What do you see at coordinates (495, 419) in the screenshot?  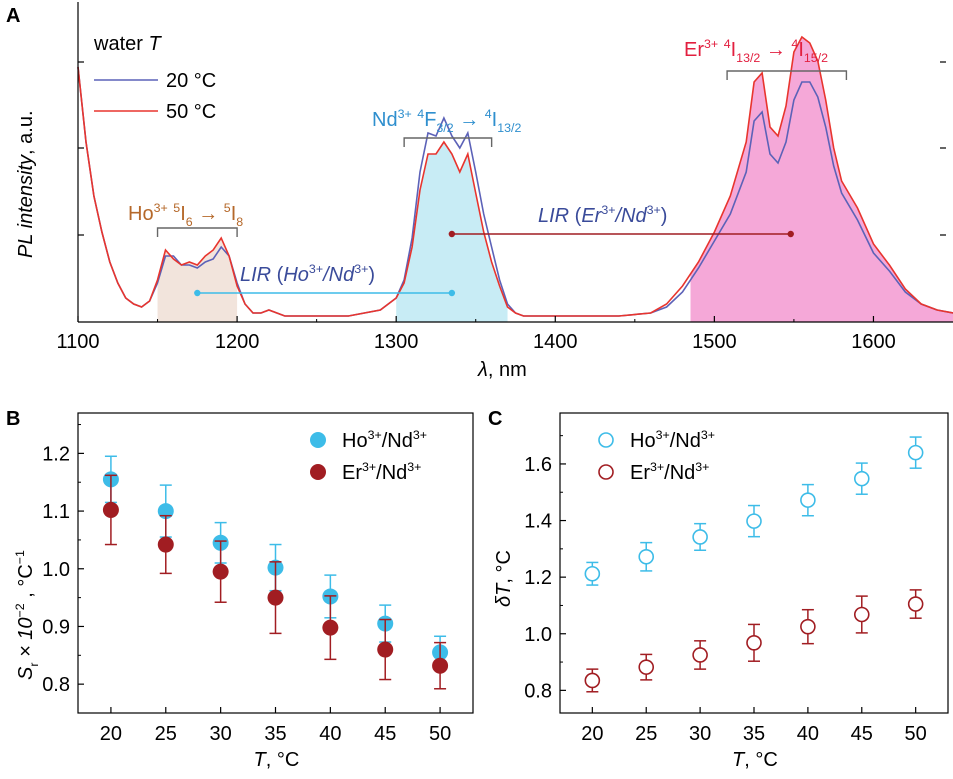 I see `panel-label-c: C` at bounding box center [495, 419].